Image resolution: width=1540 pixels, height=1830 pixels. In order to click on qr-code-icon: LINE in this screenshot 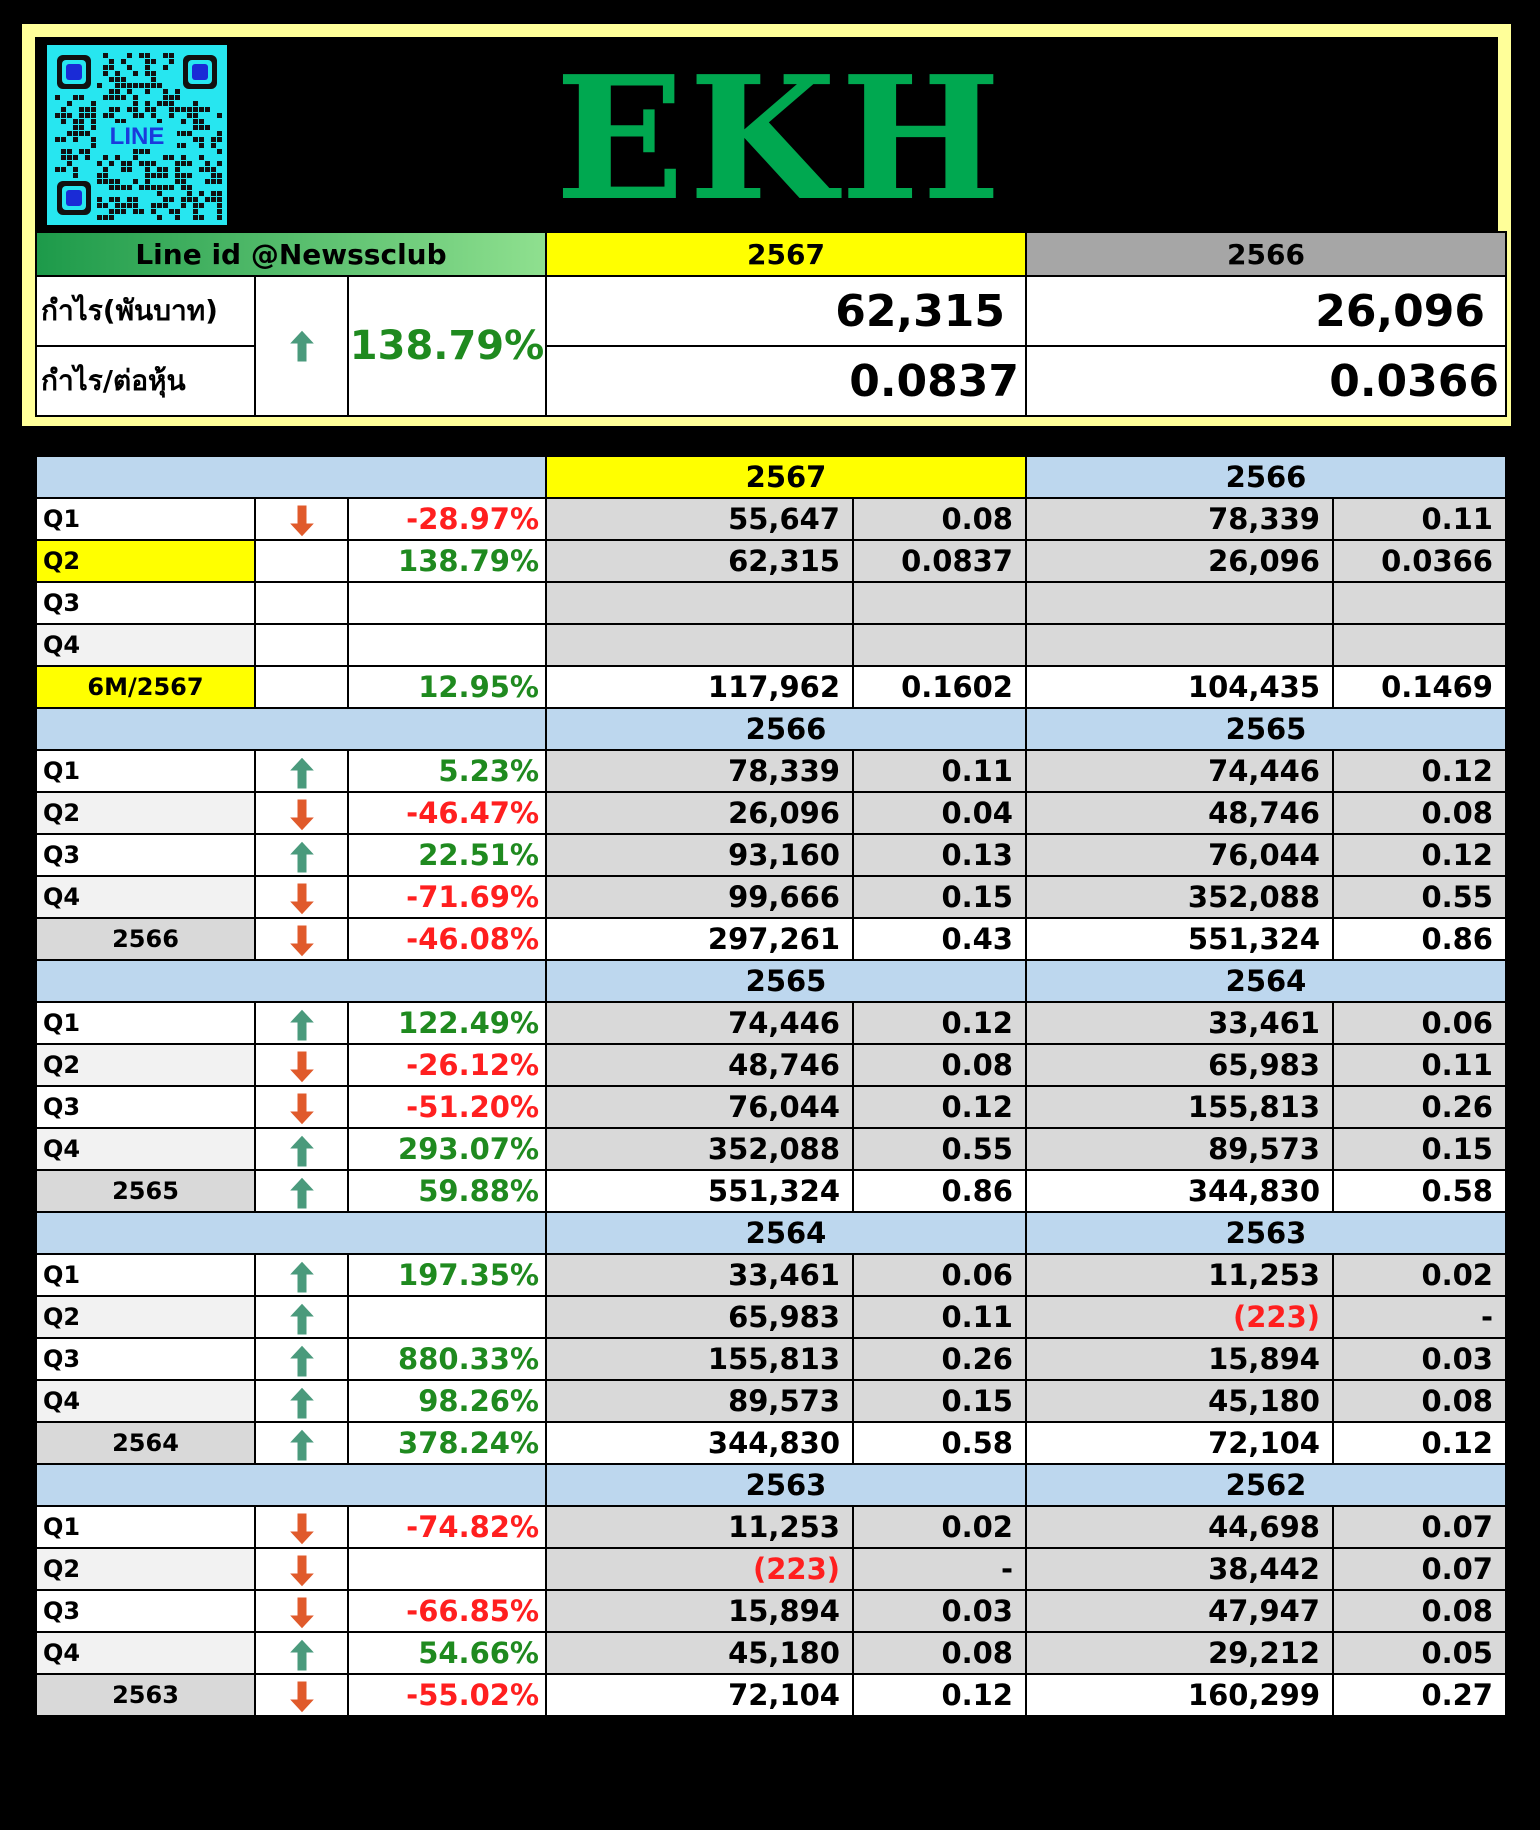, I will do `click(138, 136)`.